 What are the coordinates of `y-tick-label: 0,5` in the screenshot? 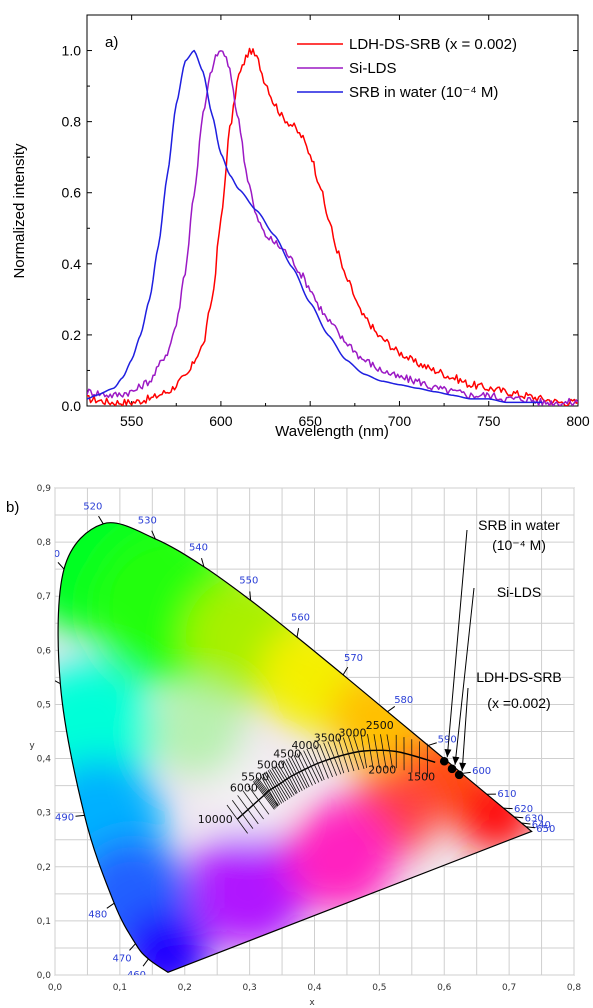 It's located at (44, 705).